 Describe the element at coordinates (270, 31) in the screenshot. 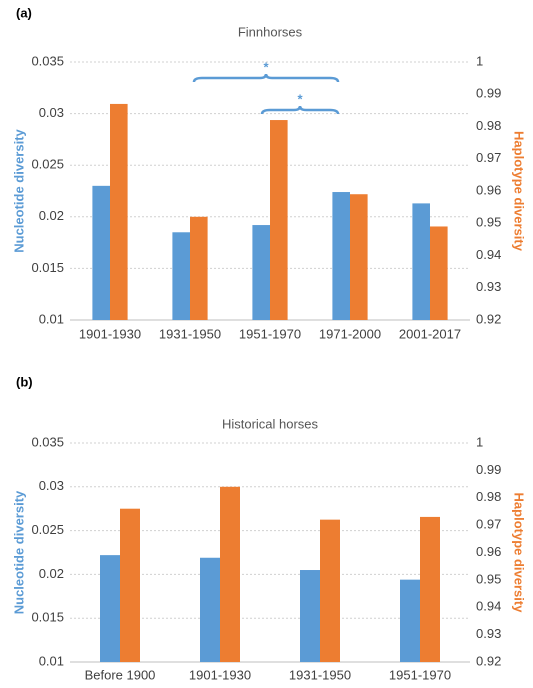

I see `chart-title: Finnhorses` at that location.